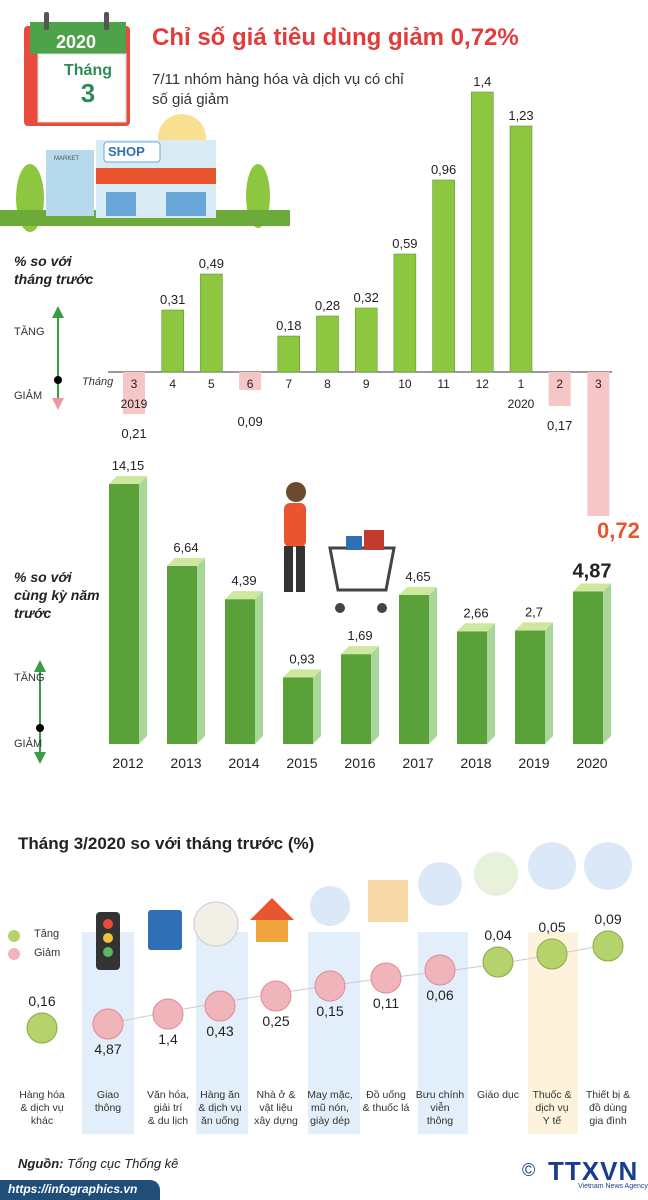 This screenshot has height=1200, width=648. I want to click on calendar-icon, so click(77, 69).